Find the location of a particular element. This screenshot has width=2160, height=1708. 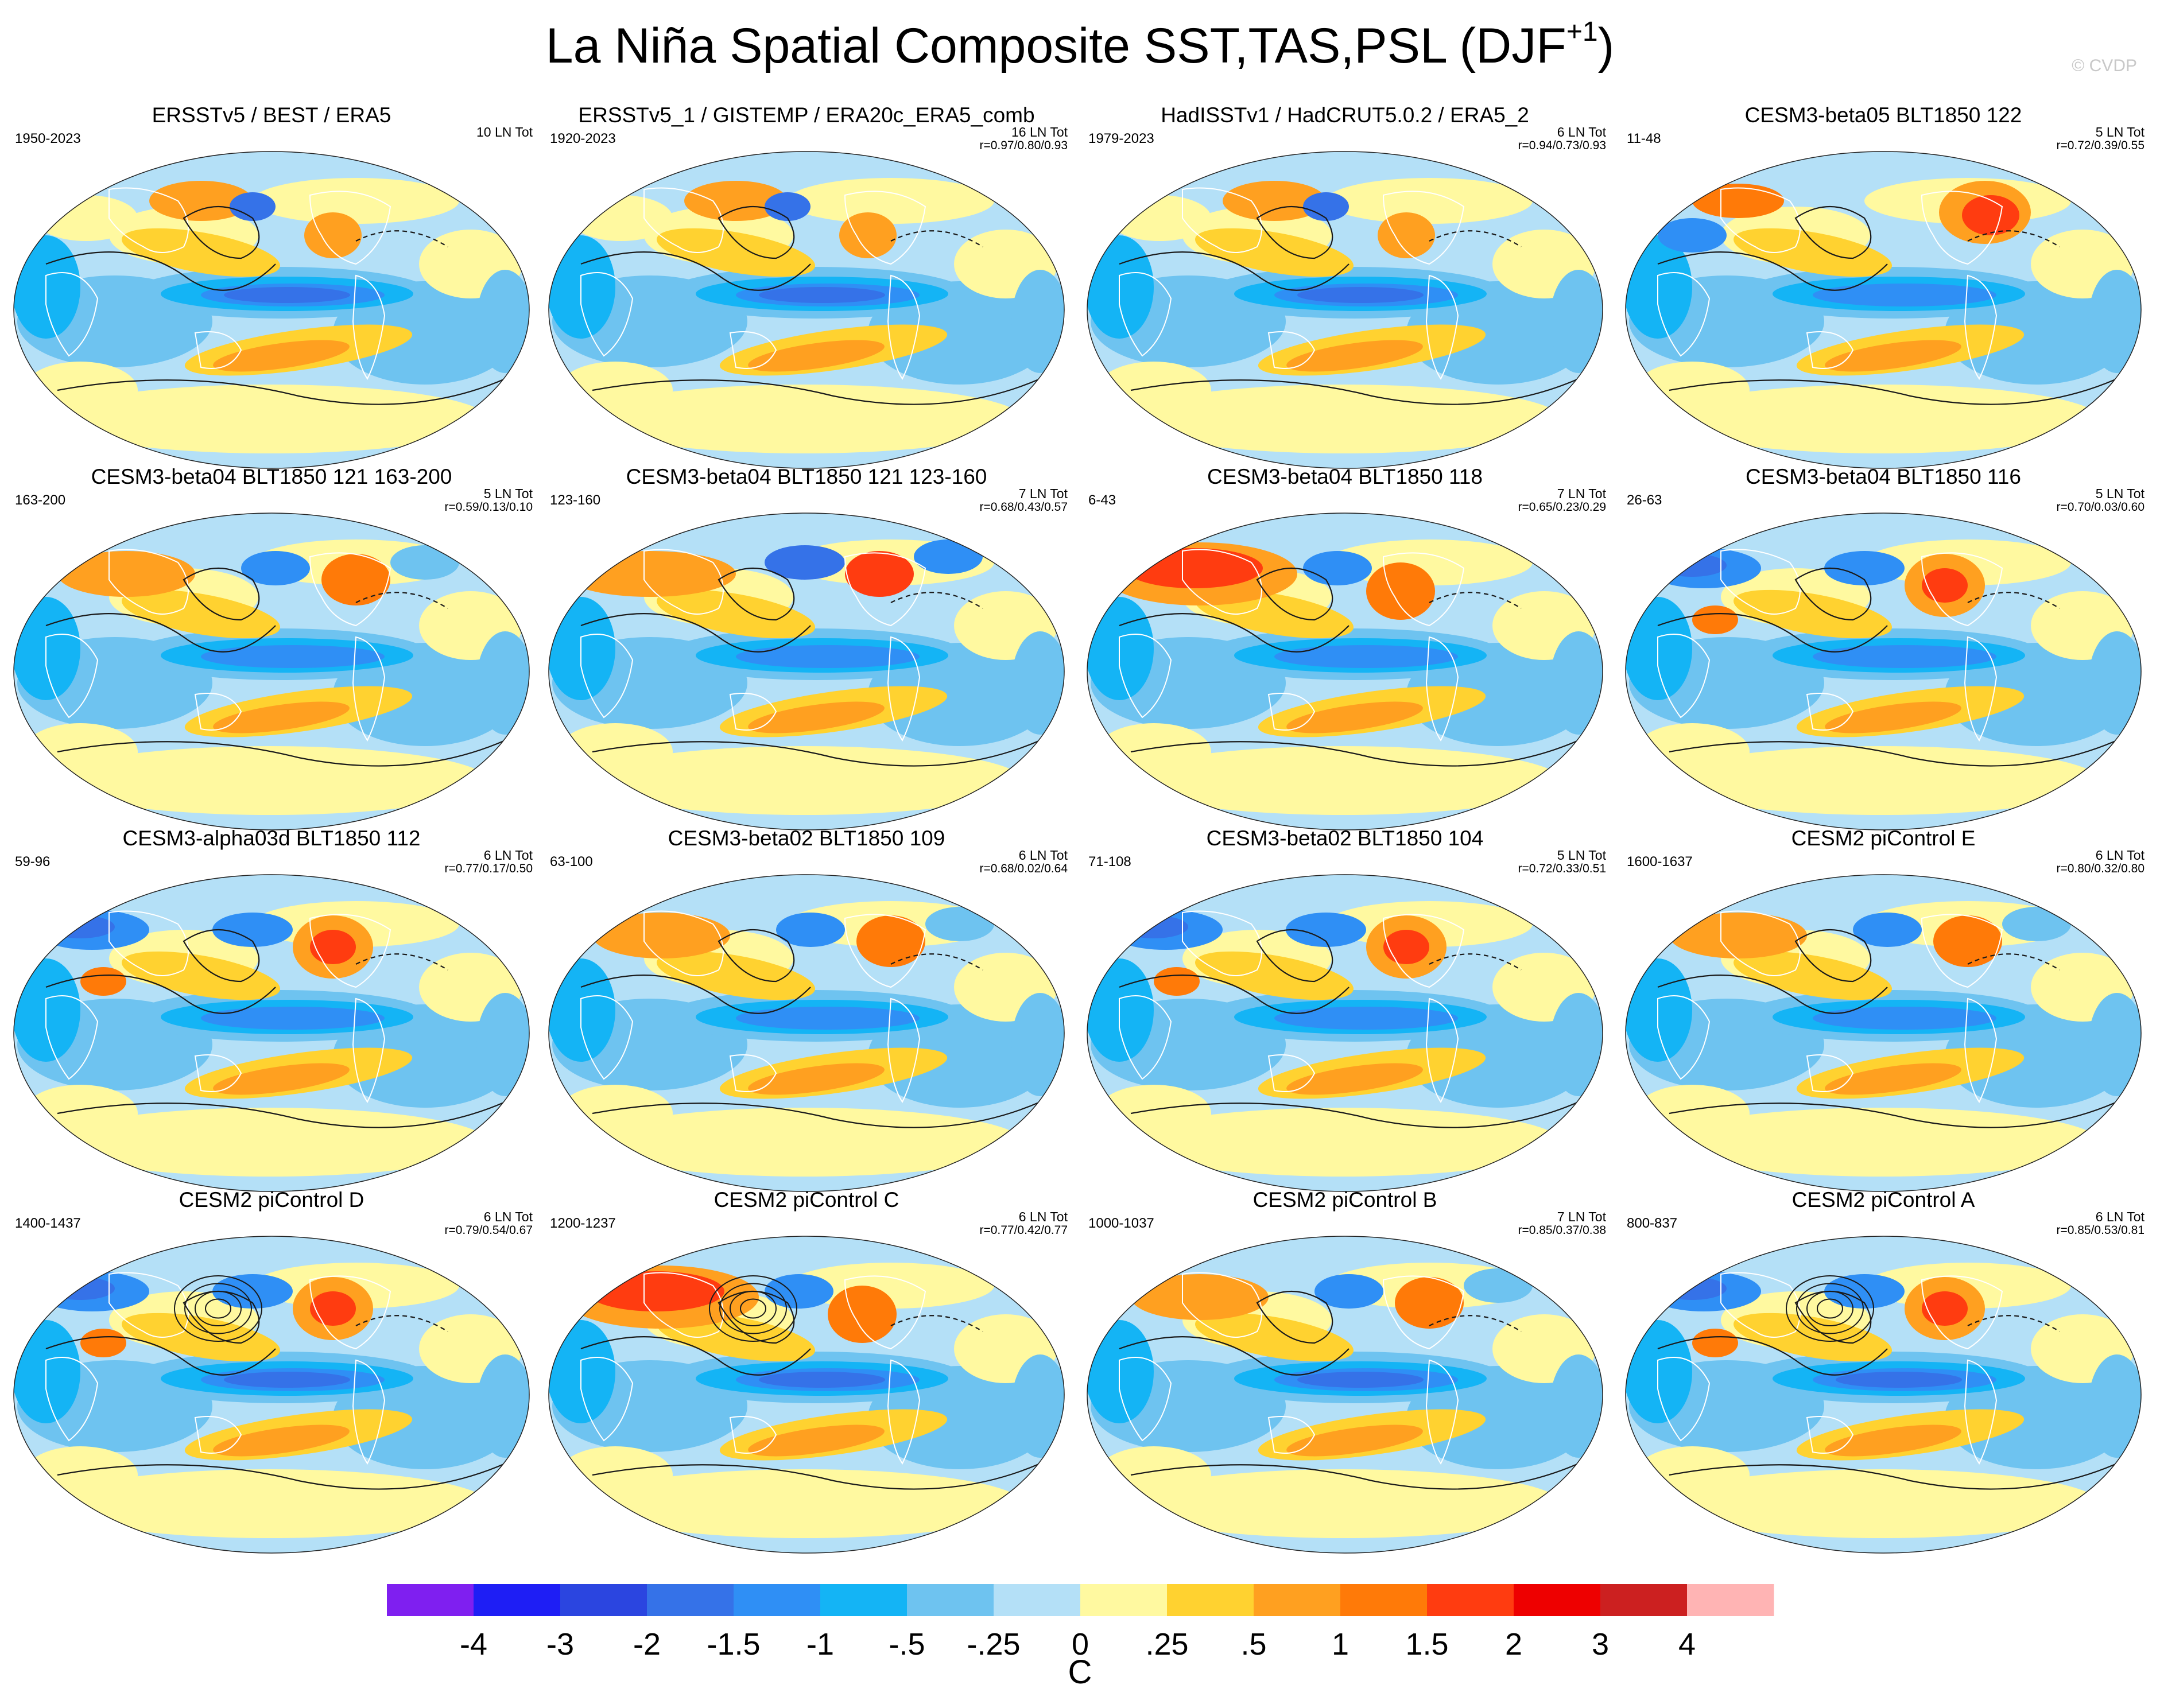

panel-event-count: 10 LN Tot is located at coordinates (504, 132).